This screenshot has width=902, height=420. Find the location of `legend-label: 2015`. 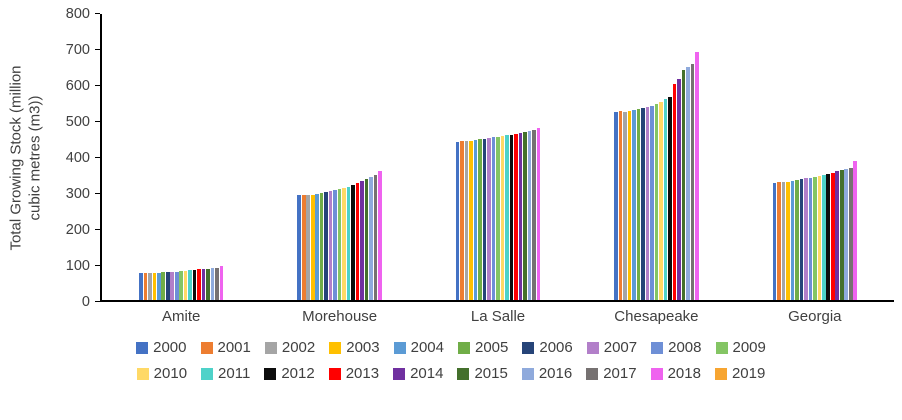

legend-label: 2015 is located at coordinates (491, 373).